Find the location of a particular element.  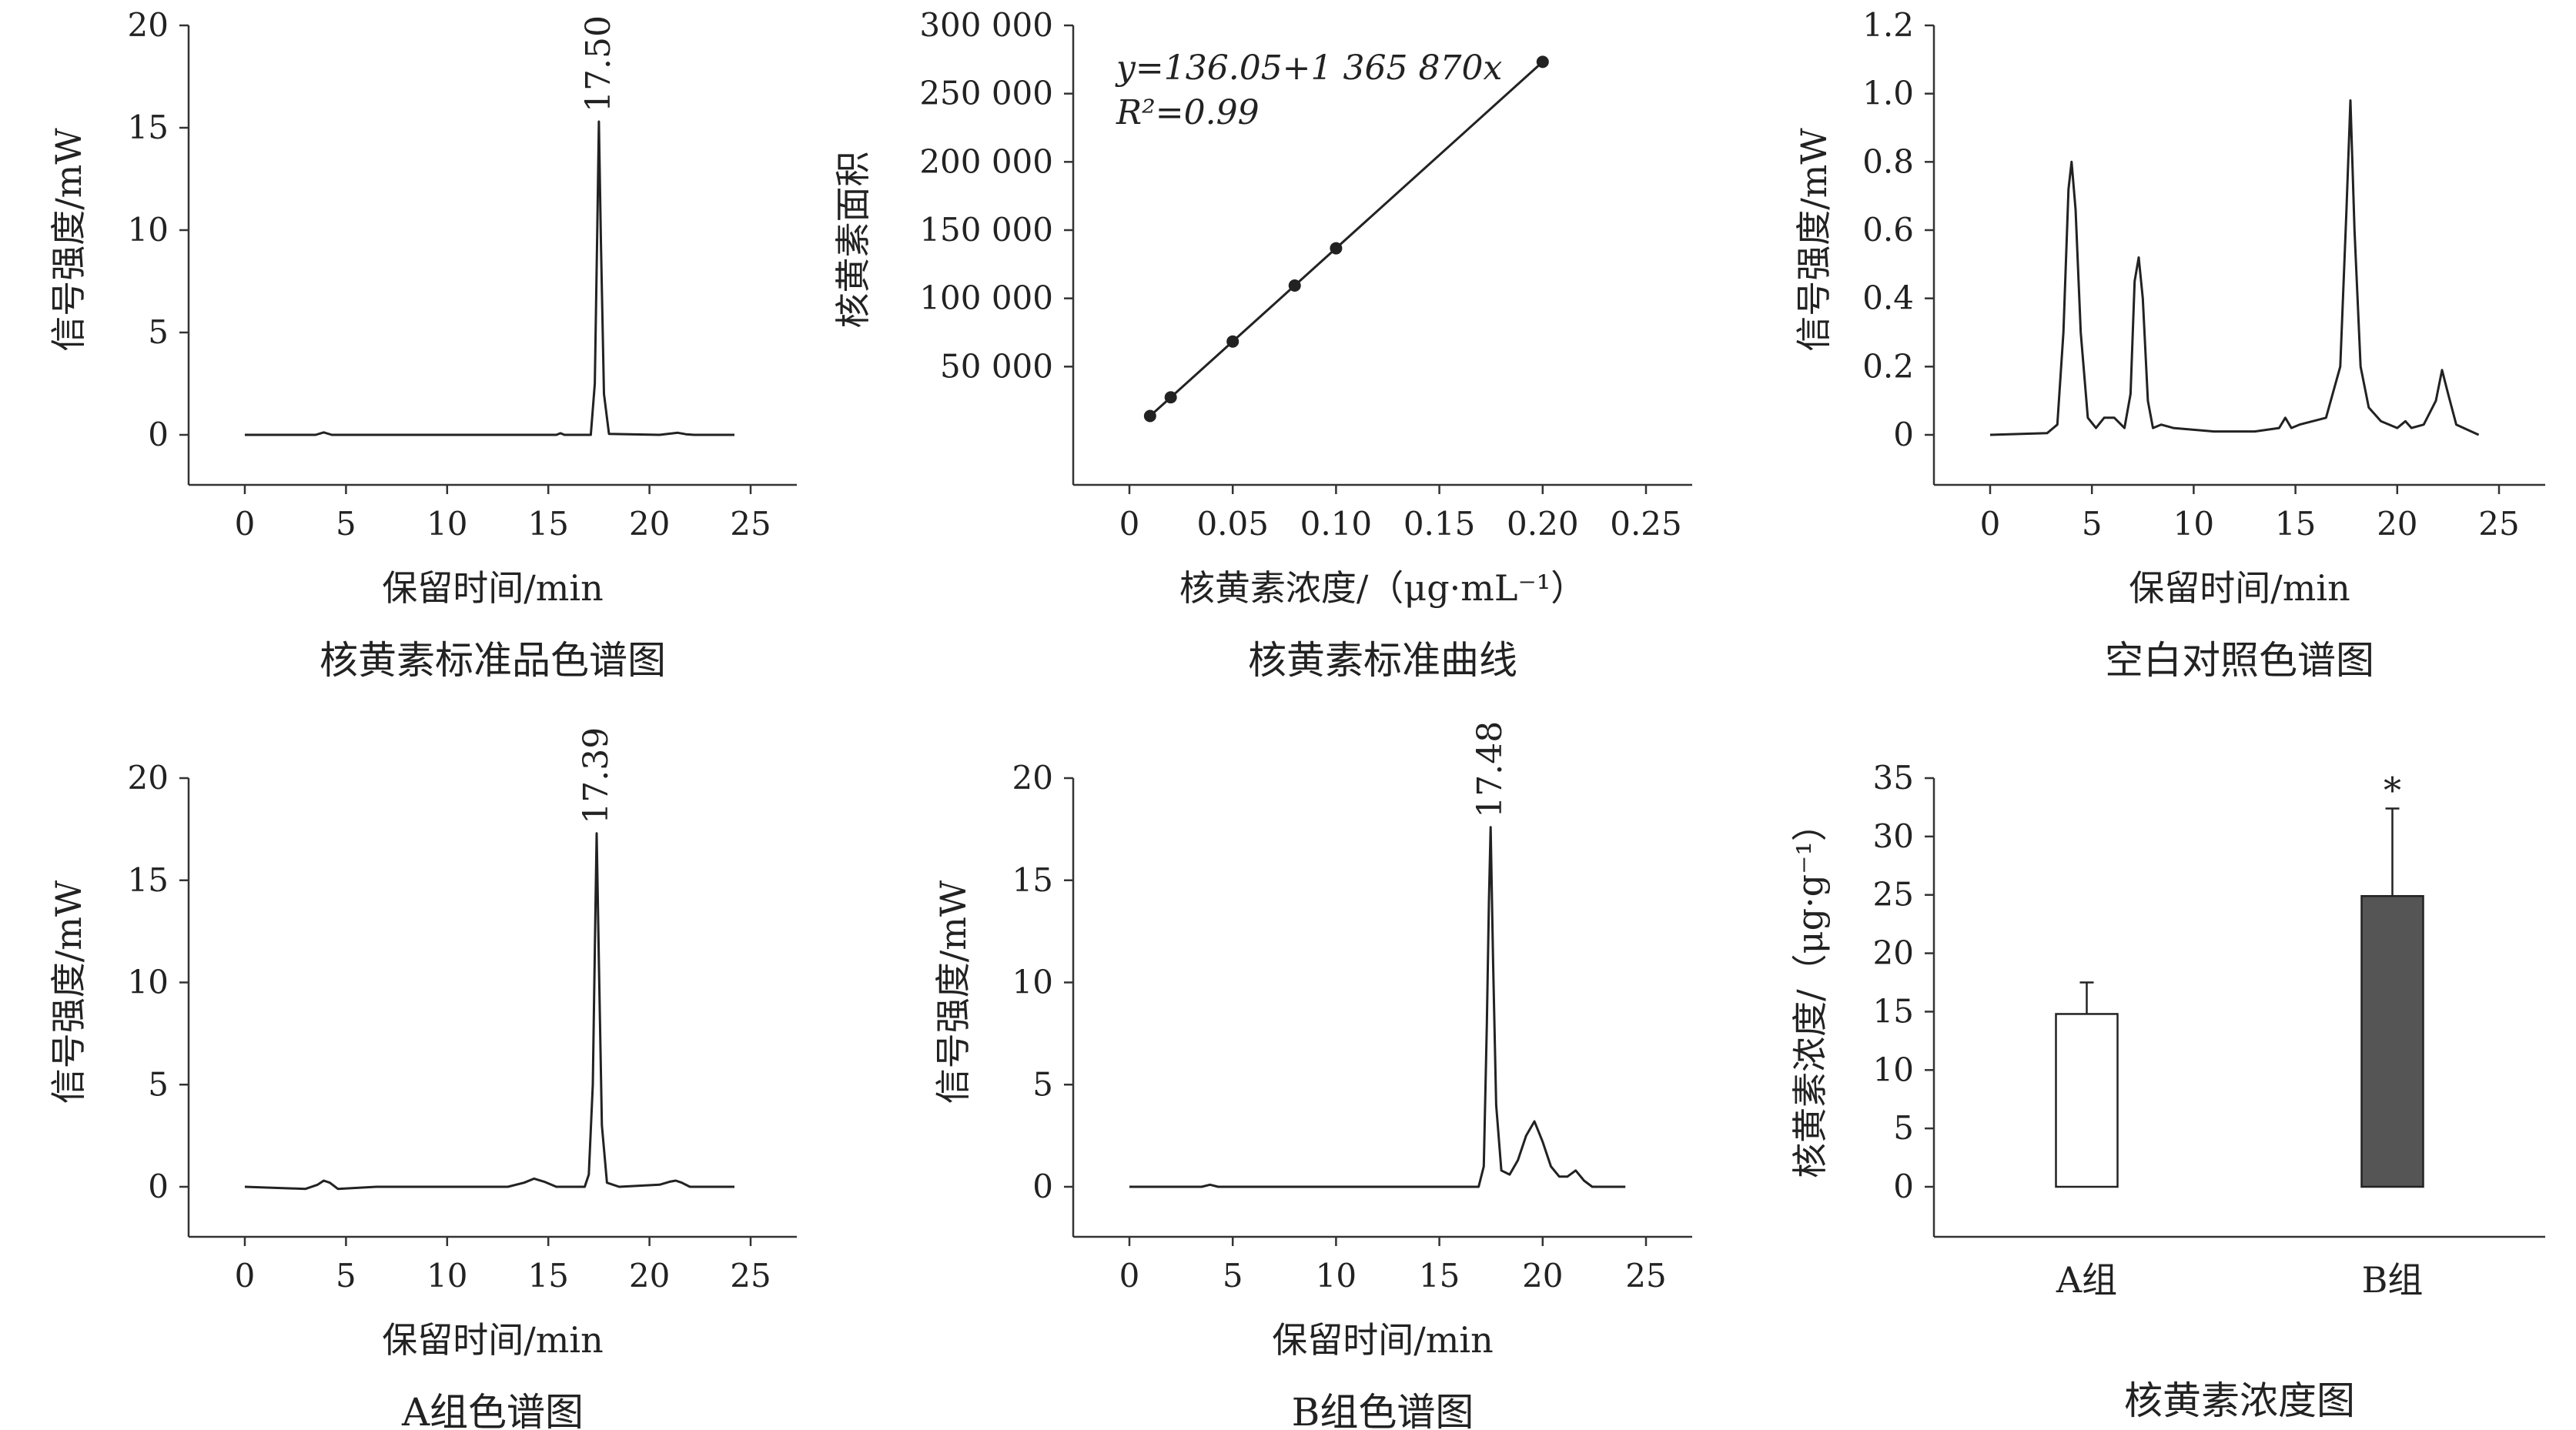

chart-caption: 核黄素标准品色谱图 is located at coordinates (492, 660).